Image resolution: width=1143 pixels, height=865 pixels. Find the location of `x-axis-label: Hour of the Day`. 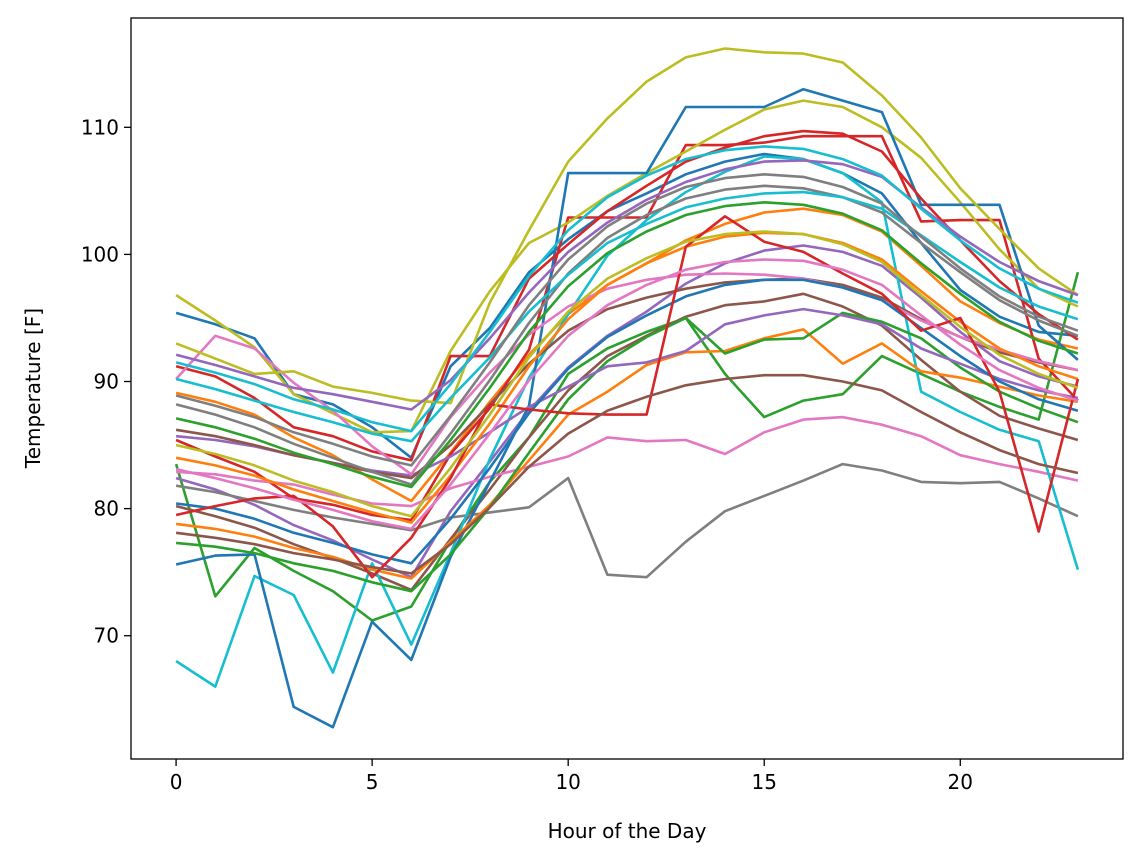

x-axis-label: Hour of the Day is located at coordinates (627, 831).